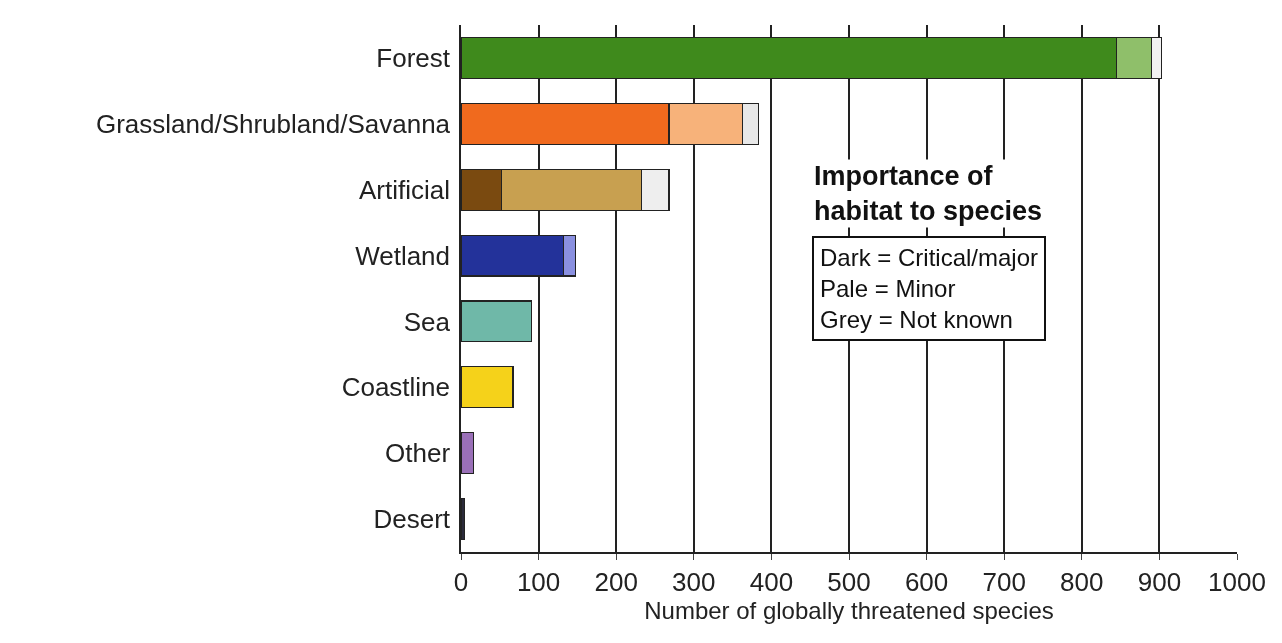 This screenshot has height=643, width=1282. I want to click on x-tick-label: 900, so click(1159, 581).